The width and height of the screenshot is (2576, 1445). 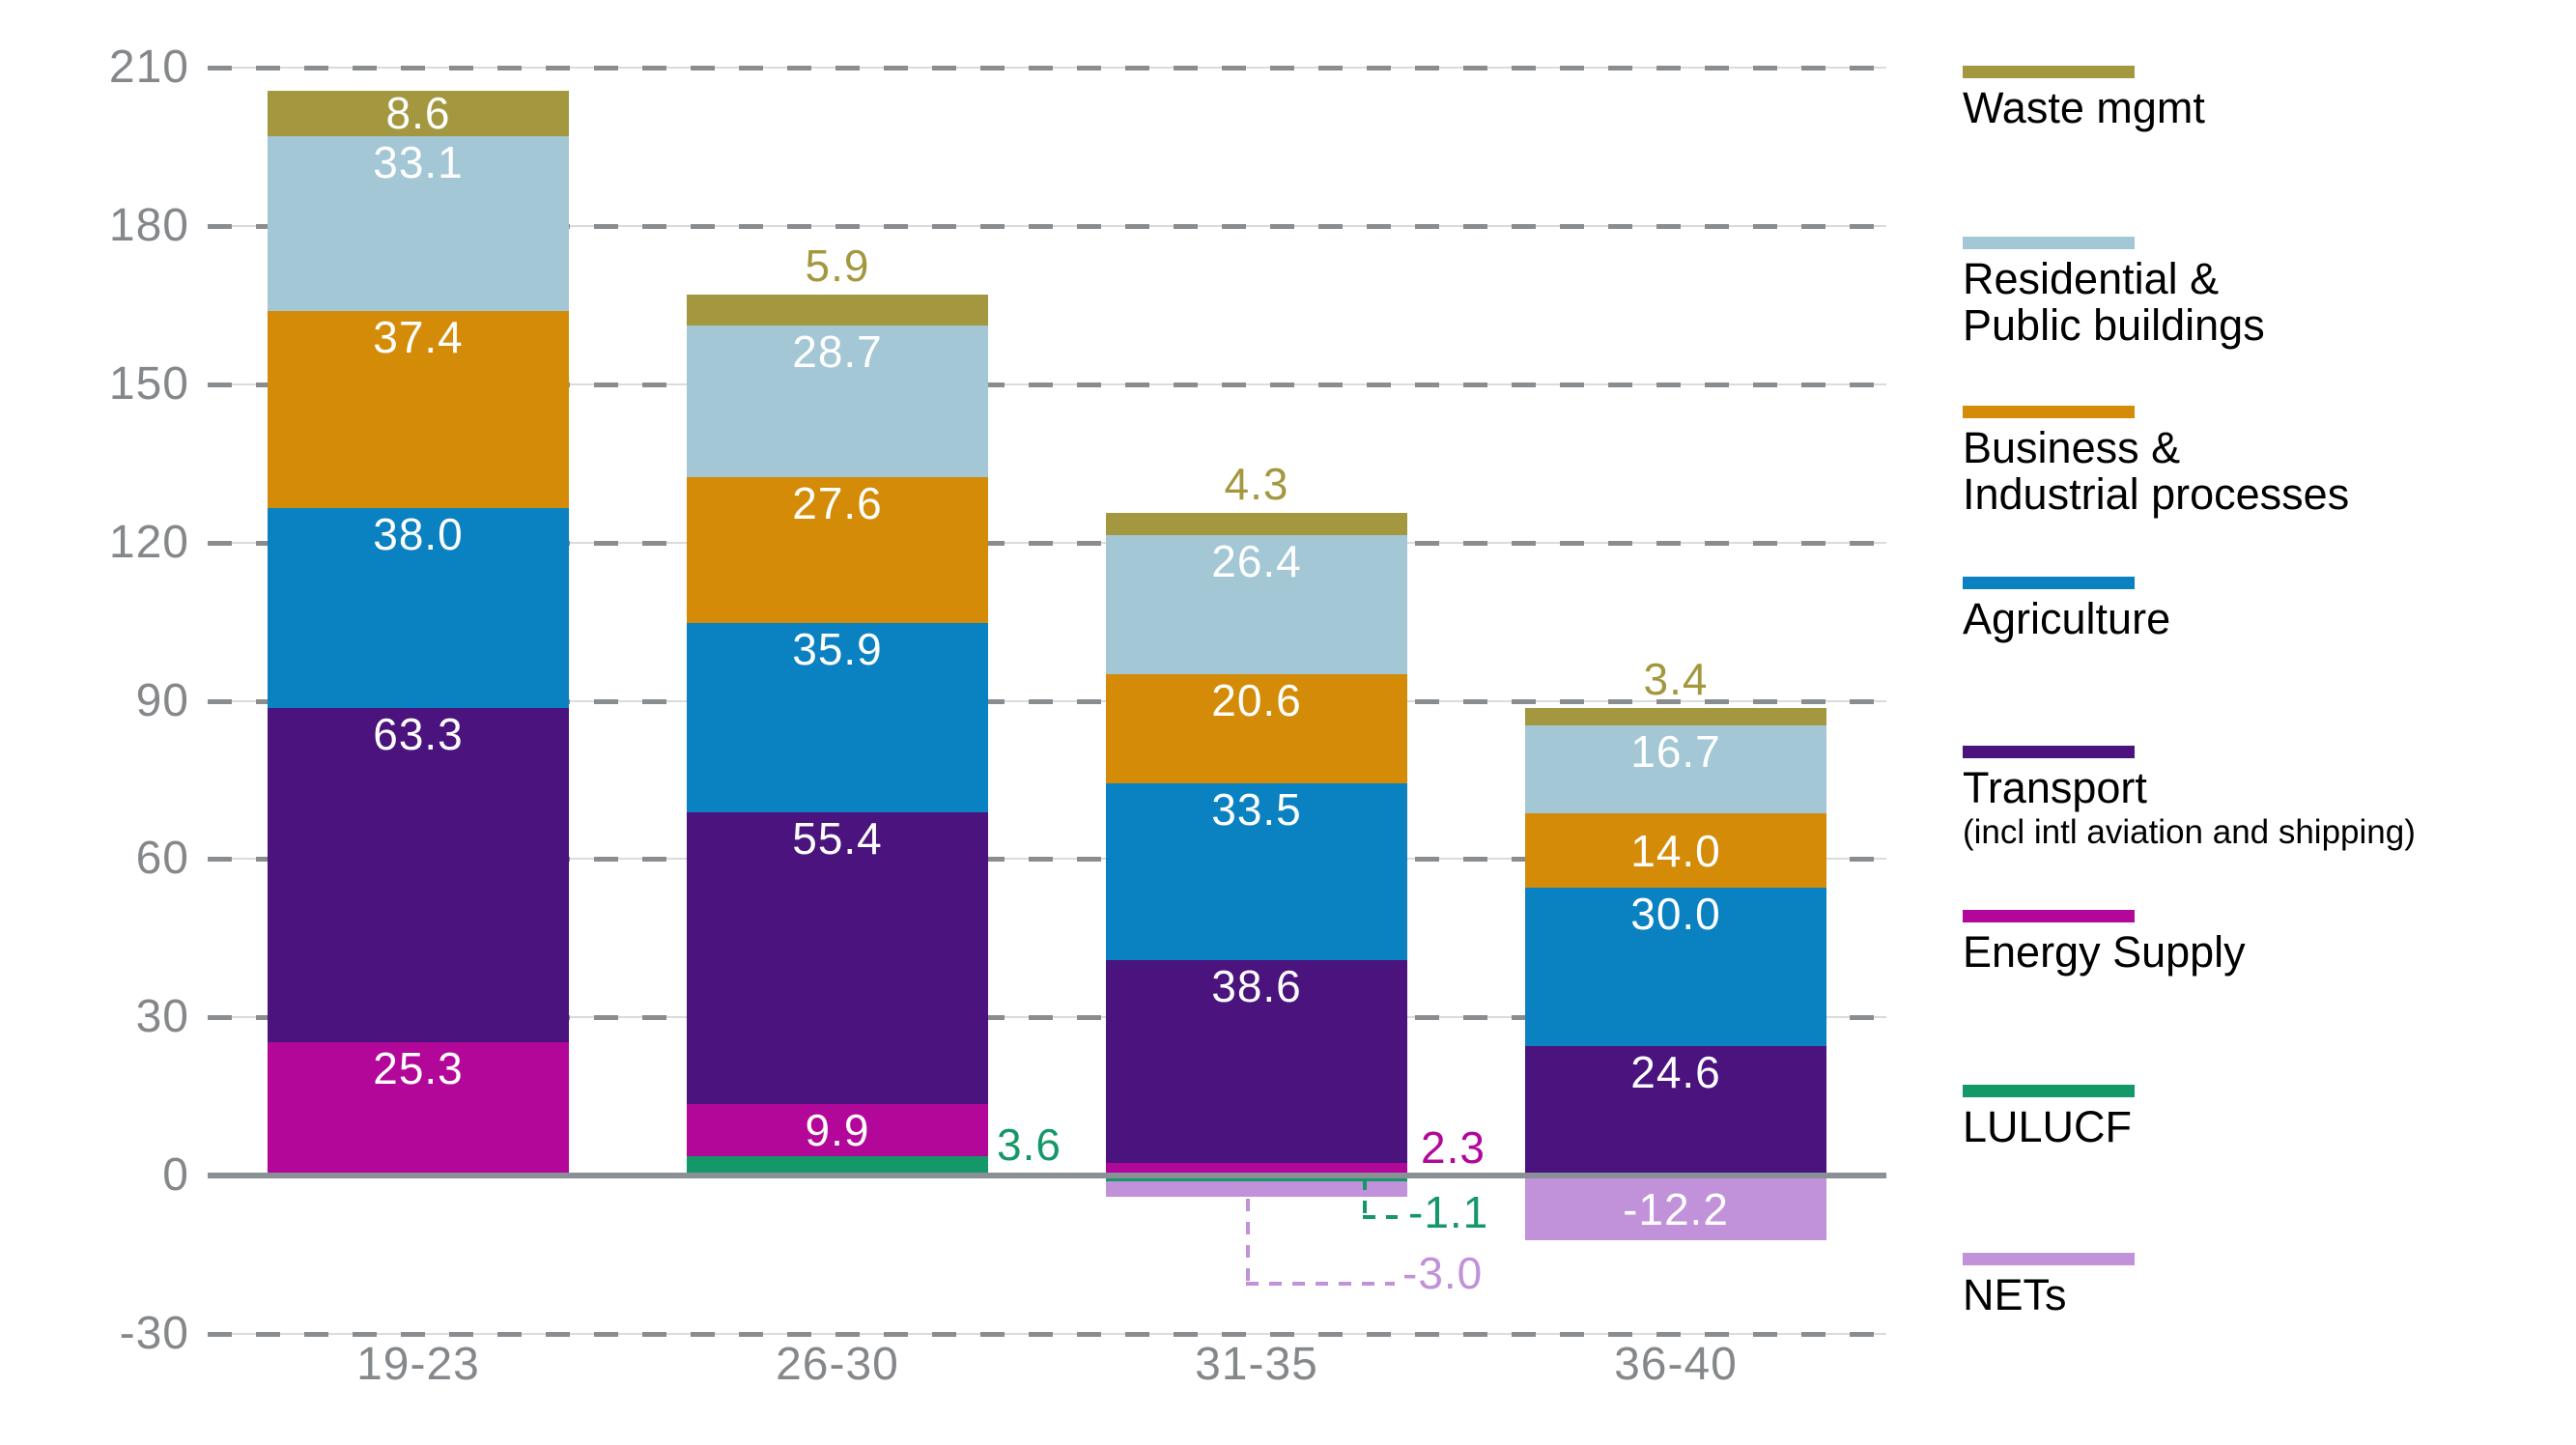 What do you see at coordinates (2049, 243) in the screenshot?
I see `legend-swatch-residential` at bounding box center [2049, 243].